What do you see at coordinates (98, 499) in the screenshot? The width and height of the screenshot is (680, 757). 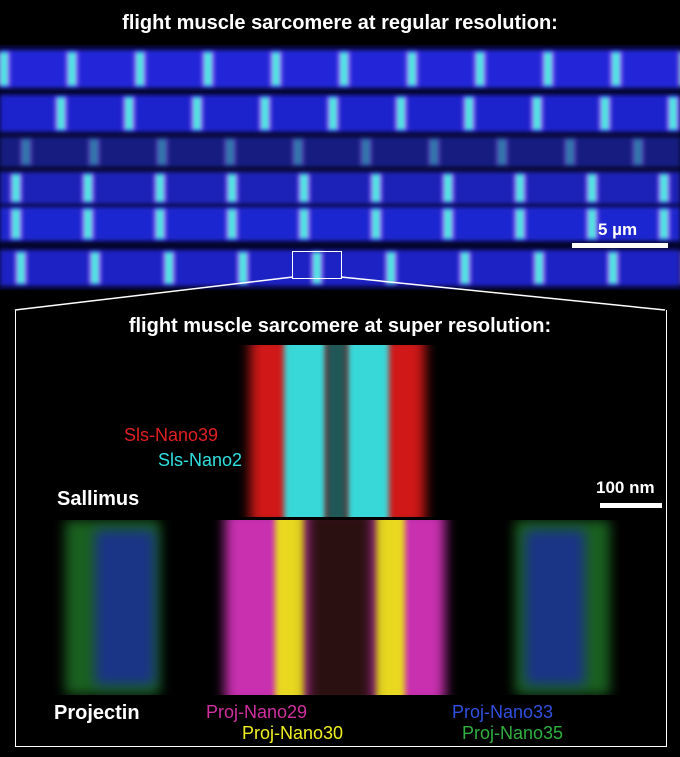 I see `sallimus-name: Sallimus` at bounding box center [98, 499].